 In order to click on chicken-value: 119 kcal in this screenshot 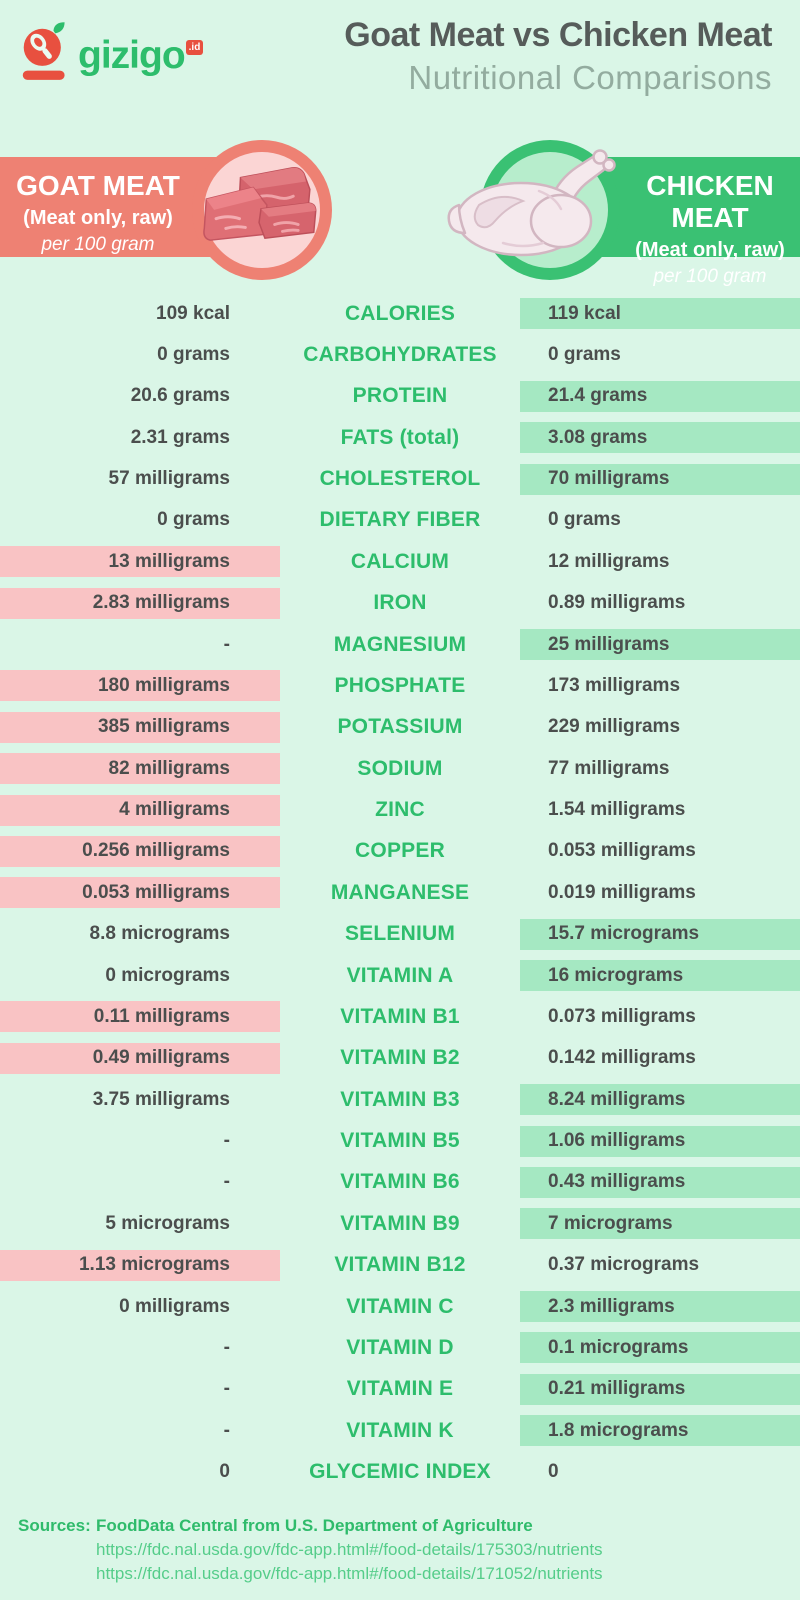, I will do `click(584, 313)`.